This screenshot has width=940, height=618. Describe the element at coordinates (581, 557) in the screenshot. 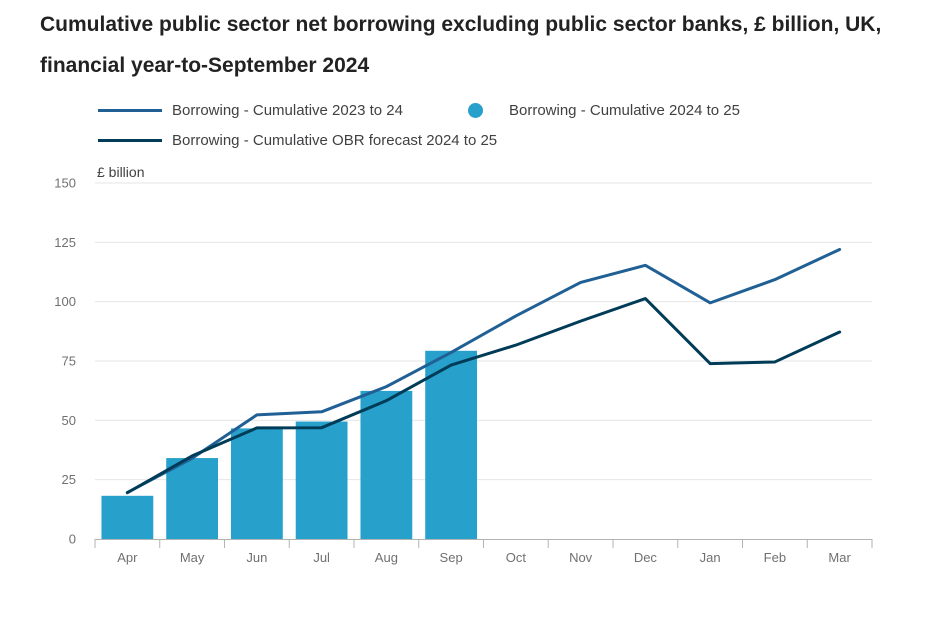

I see `x-tick-label-nov: Nov` at that location.